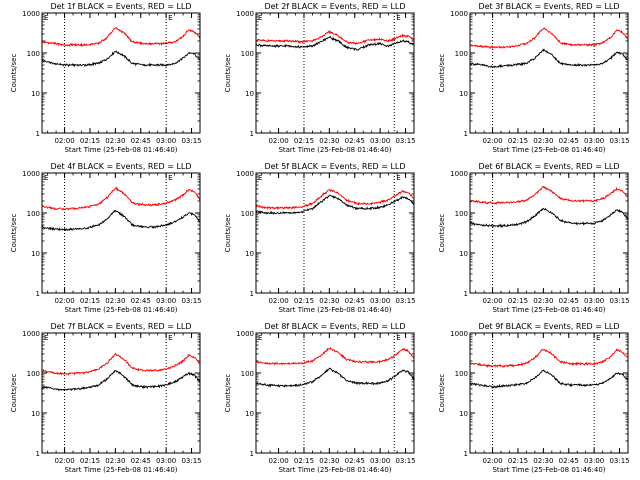 Image resolution: width=640 pixels, height=480 pixels. Describe the element at coordinates (120, 166) in the screenshot. I see `panel-title: Det 4f BLACK = Events, RED = LLD` at that location.